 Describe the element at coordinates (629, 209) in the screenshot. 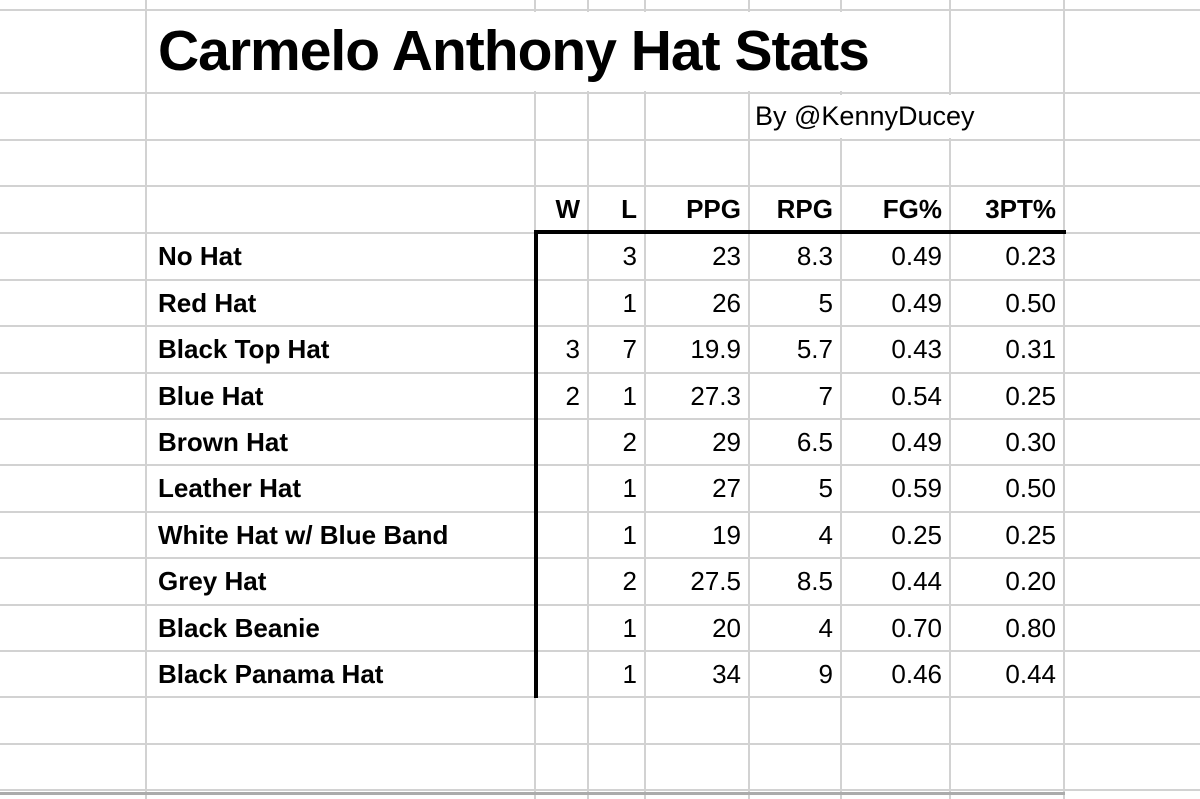

I see `column-header-l: L` at that location.